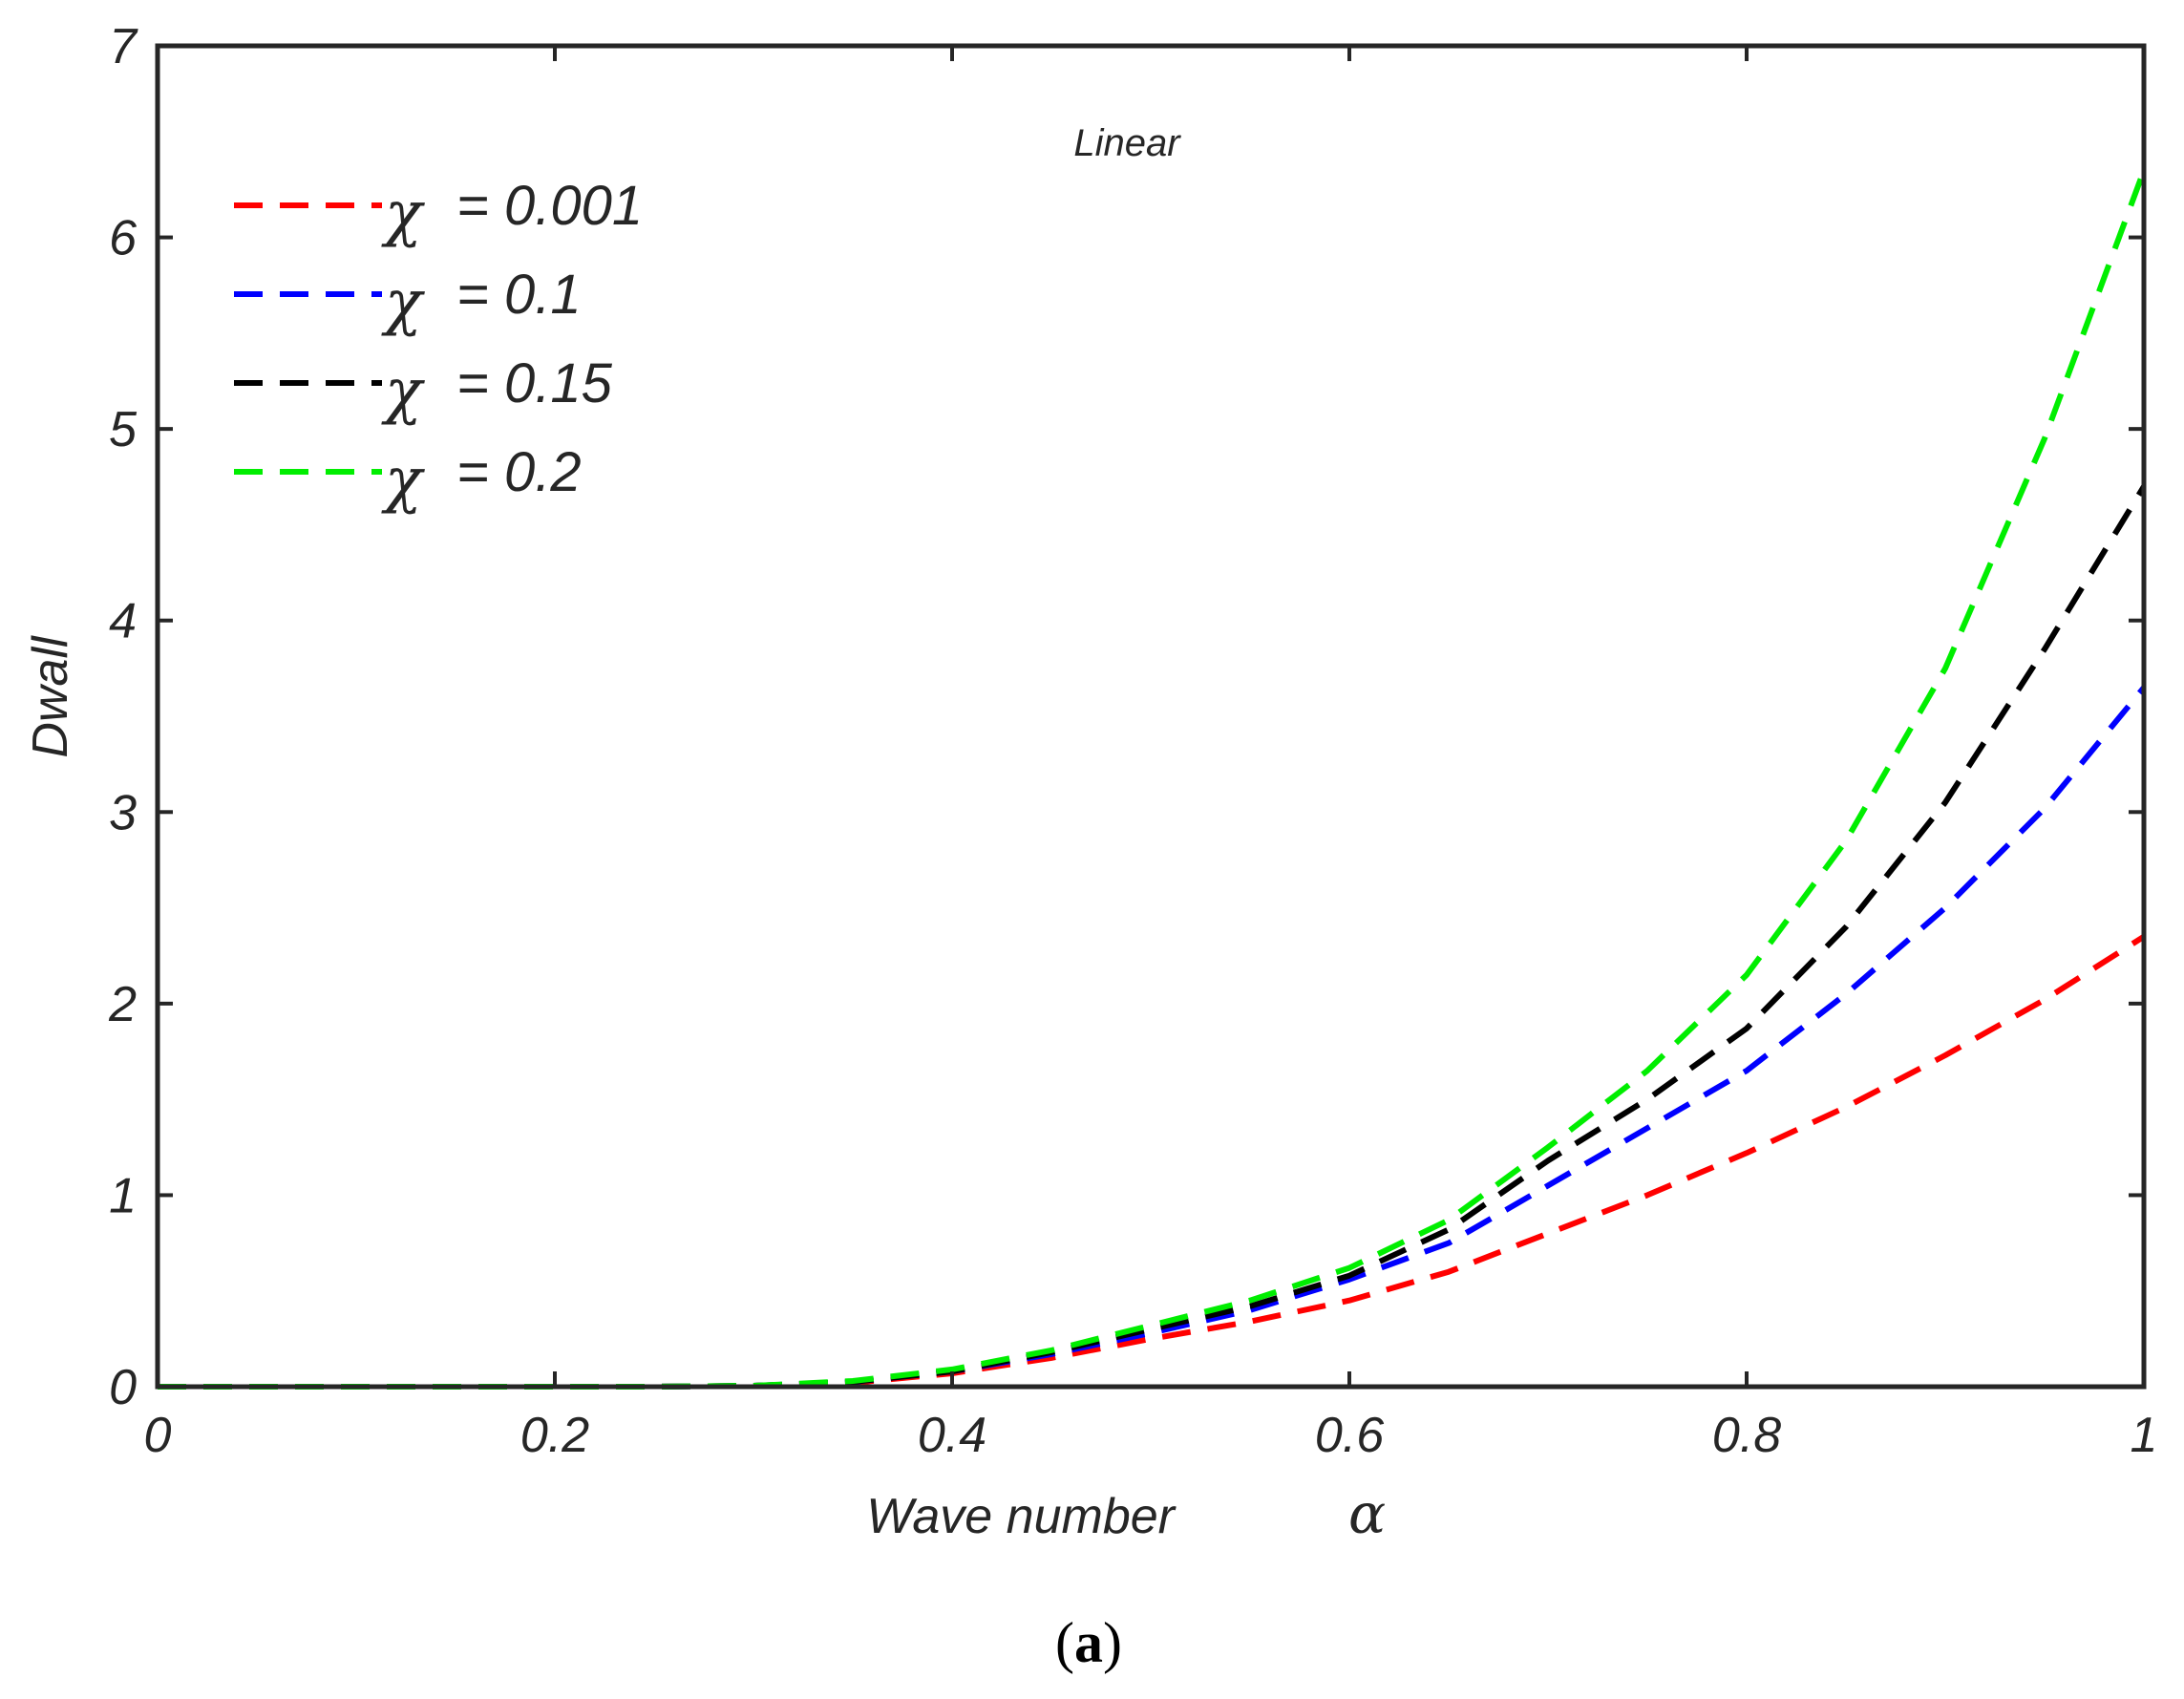 The image size is (2184, 1699). What do you see at coordinates (123, 46) in the screenshot?
I see `y-tick-label: 7` at bounding box center [123, 46].